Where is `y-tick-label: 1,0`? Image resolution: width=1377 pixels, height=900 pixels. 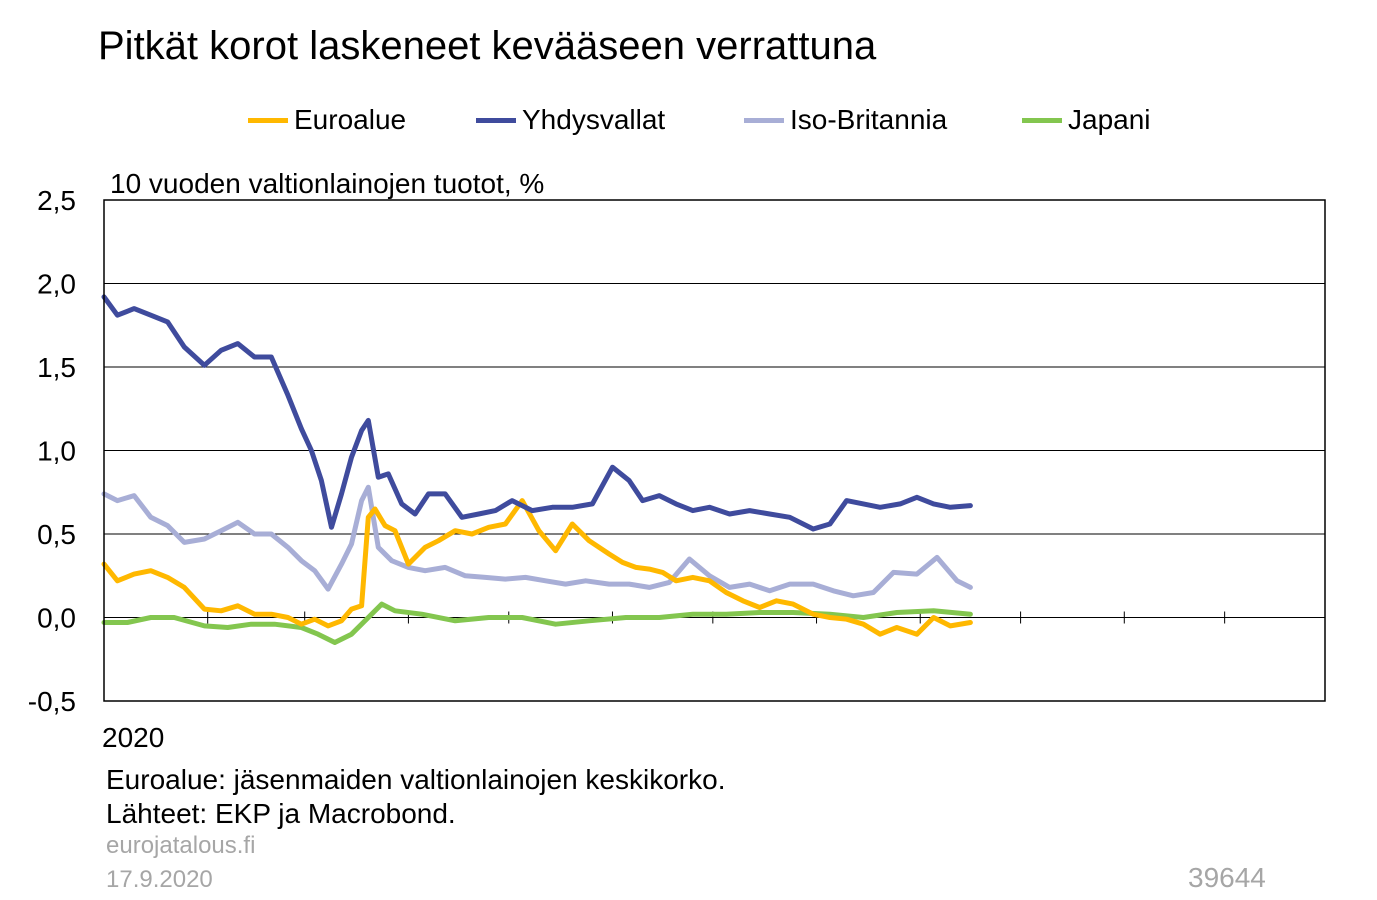
y-tick-label: 1,0 is located at coordinates (56, 451).